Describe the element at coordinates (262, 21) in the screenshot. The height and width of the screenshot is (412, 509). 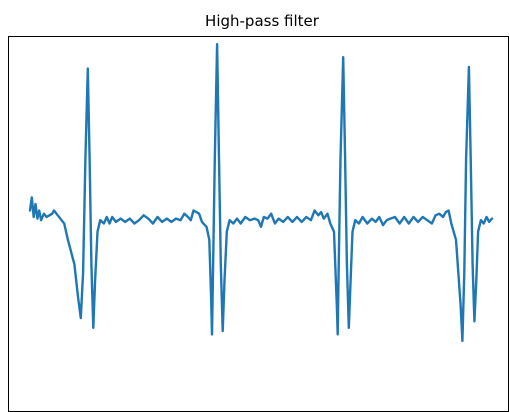
I see `chart-title: High-pass filter` at that location.